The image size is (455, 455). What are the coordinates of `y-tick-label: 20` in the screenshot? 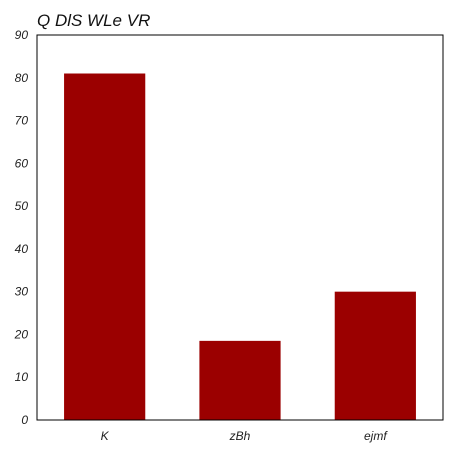 It's located at (21, 334).